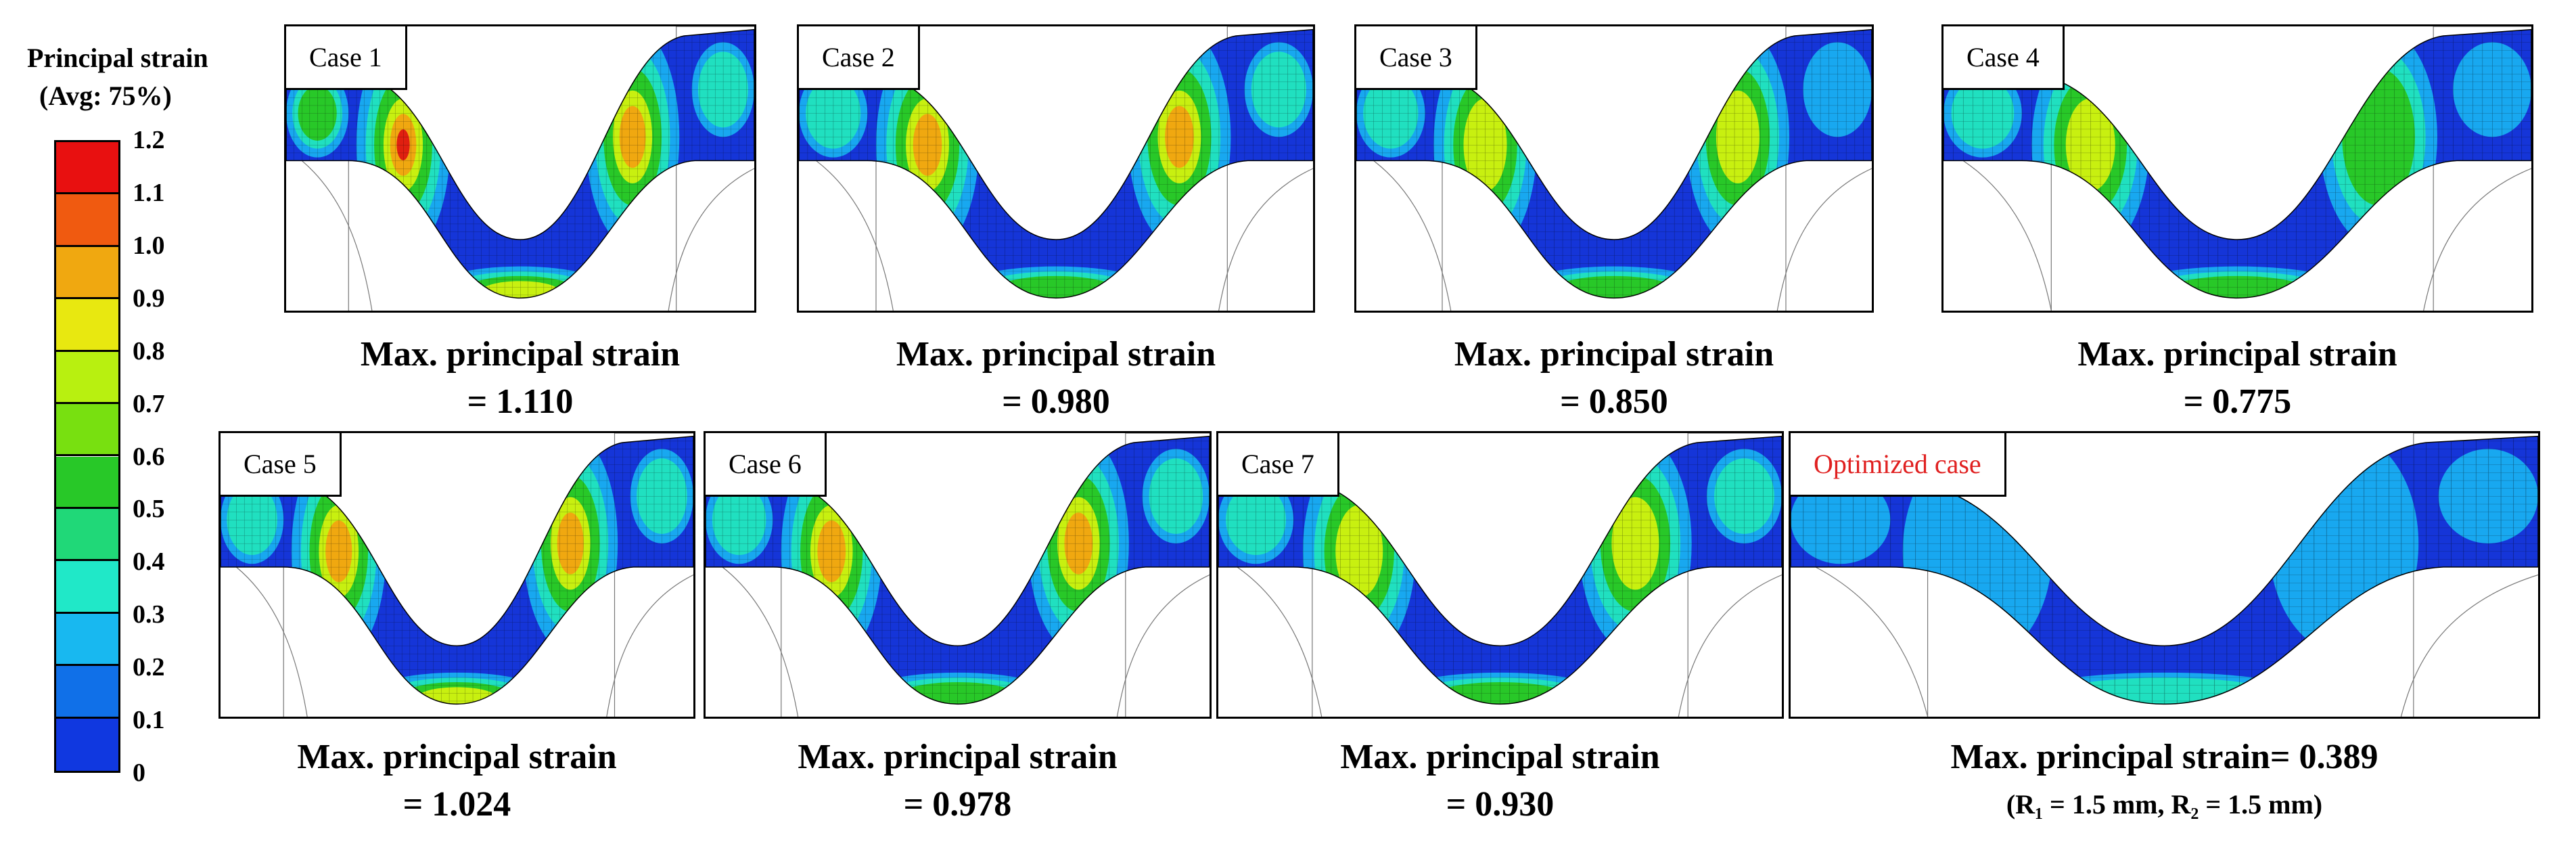  Describe the element at coordinates (106, 96) in the screenshot. I see `legend-subtitle: (Avg: 75%)` at that location.